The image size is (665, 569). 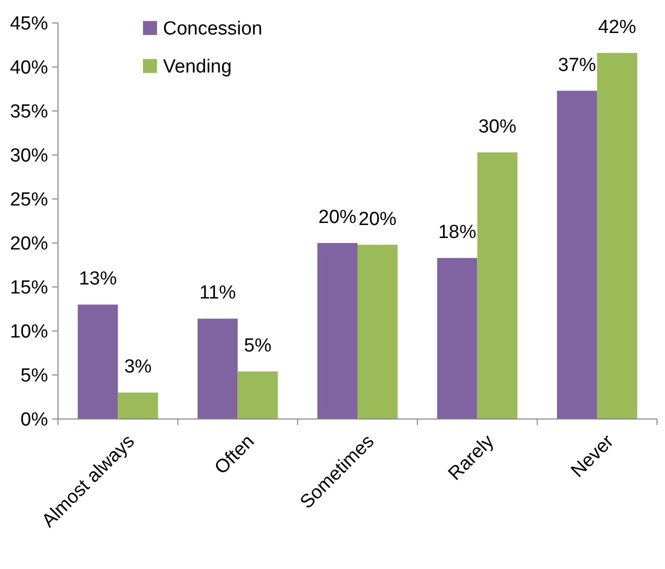 What do you see at coordinates (217, 293) in the screenshot?
I see `data-label: 11%` at bounding box center [217, 293].